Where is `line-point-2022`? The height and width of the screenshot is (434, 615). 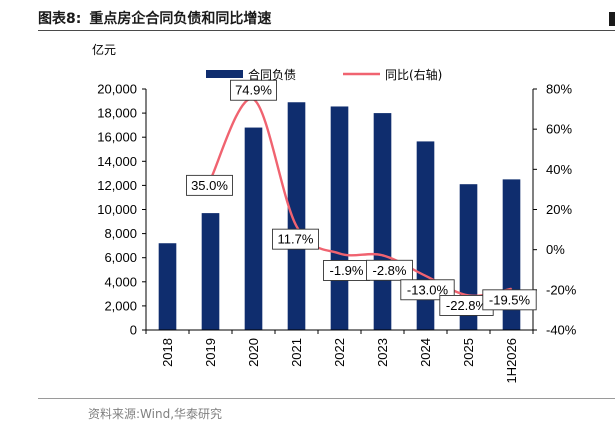 line-point-2022 is located at coordinates (339, 253).